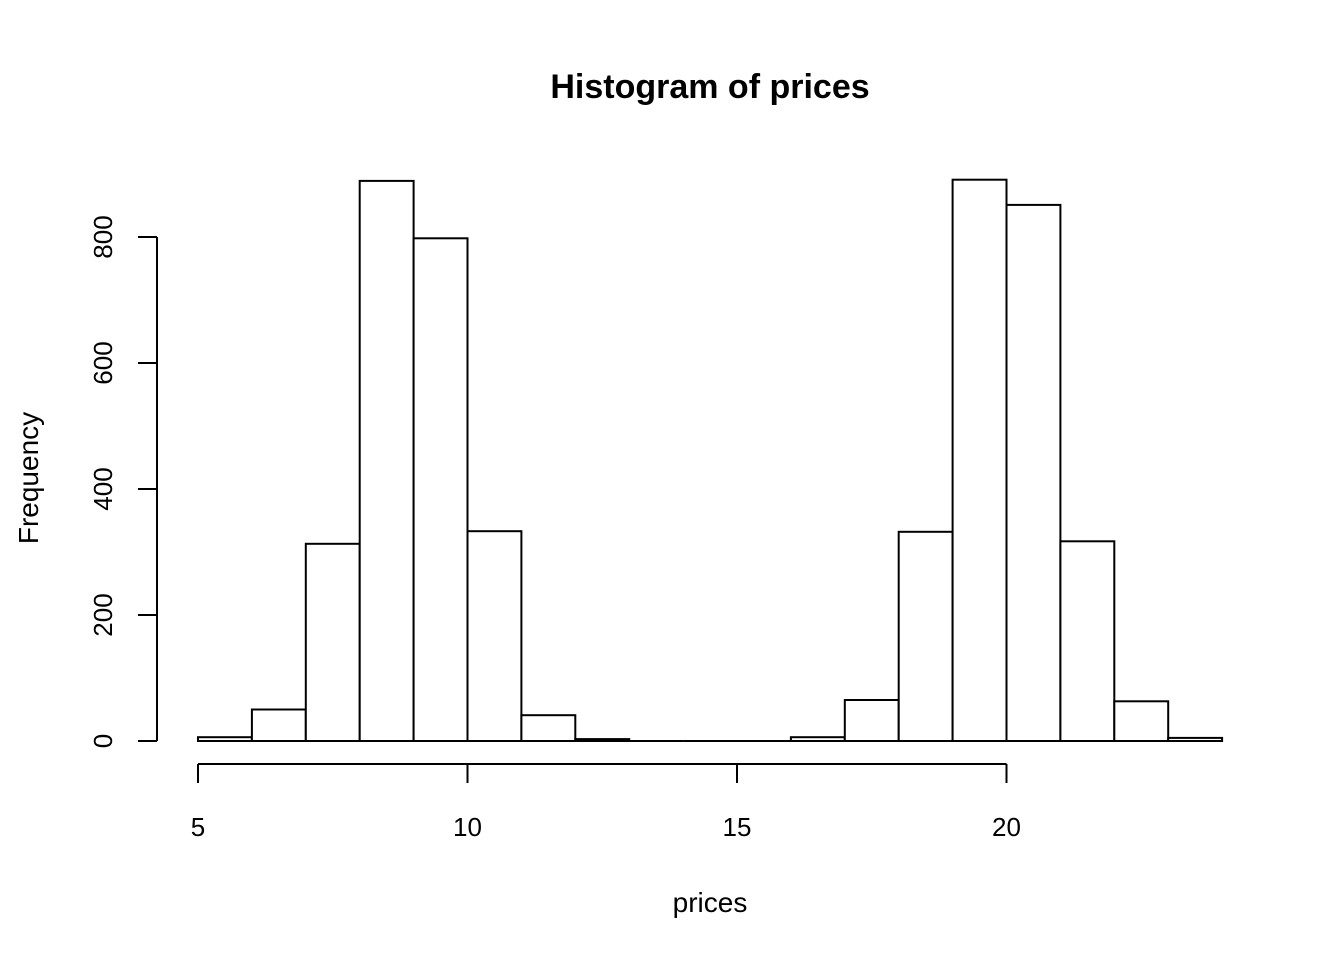 The height and width of the screenshot is (960, 1344). I want to click on x-axis-tick-label: 20, so click(1006, 827).